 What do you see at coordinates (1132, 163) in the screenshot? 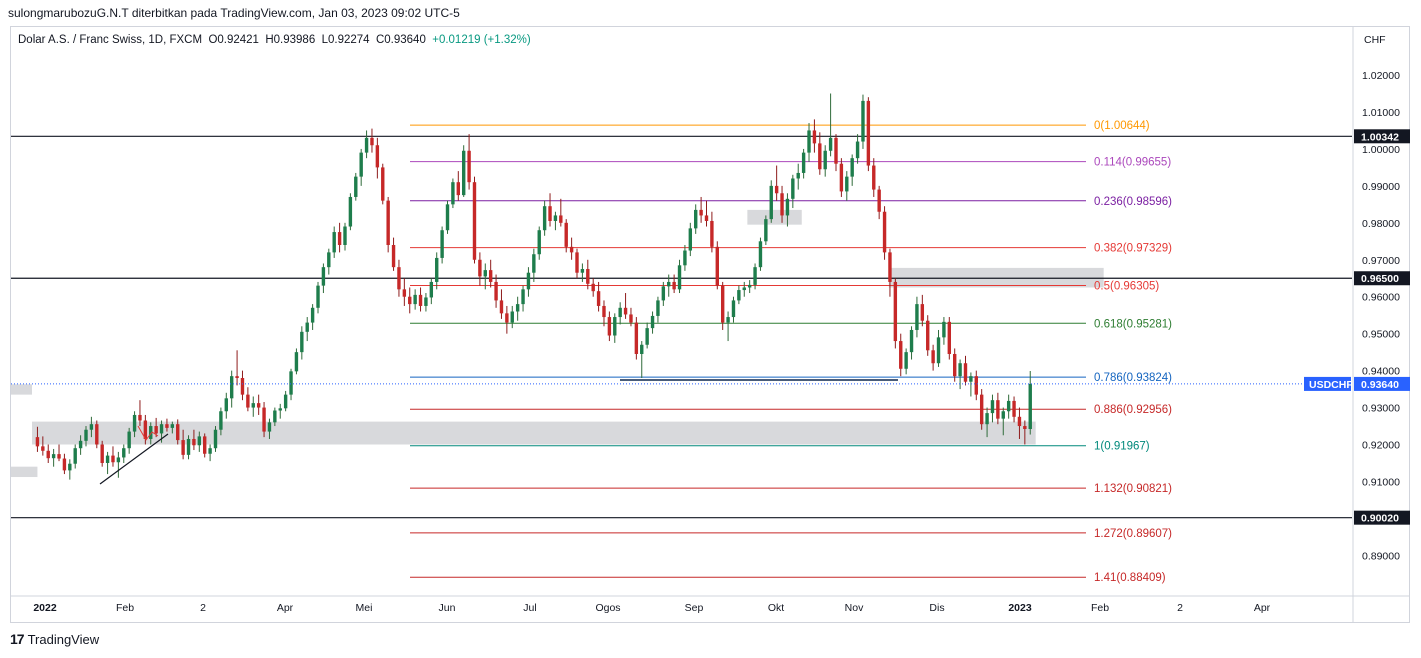
I see `fib-level-label: 0.114(0.99655)` at bounding box center [1132, 163].